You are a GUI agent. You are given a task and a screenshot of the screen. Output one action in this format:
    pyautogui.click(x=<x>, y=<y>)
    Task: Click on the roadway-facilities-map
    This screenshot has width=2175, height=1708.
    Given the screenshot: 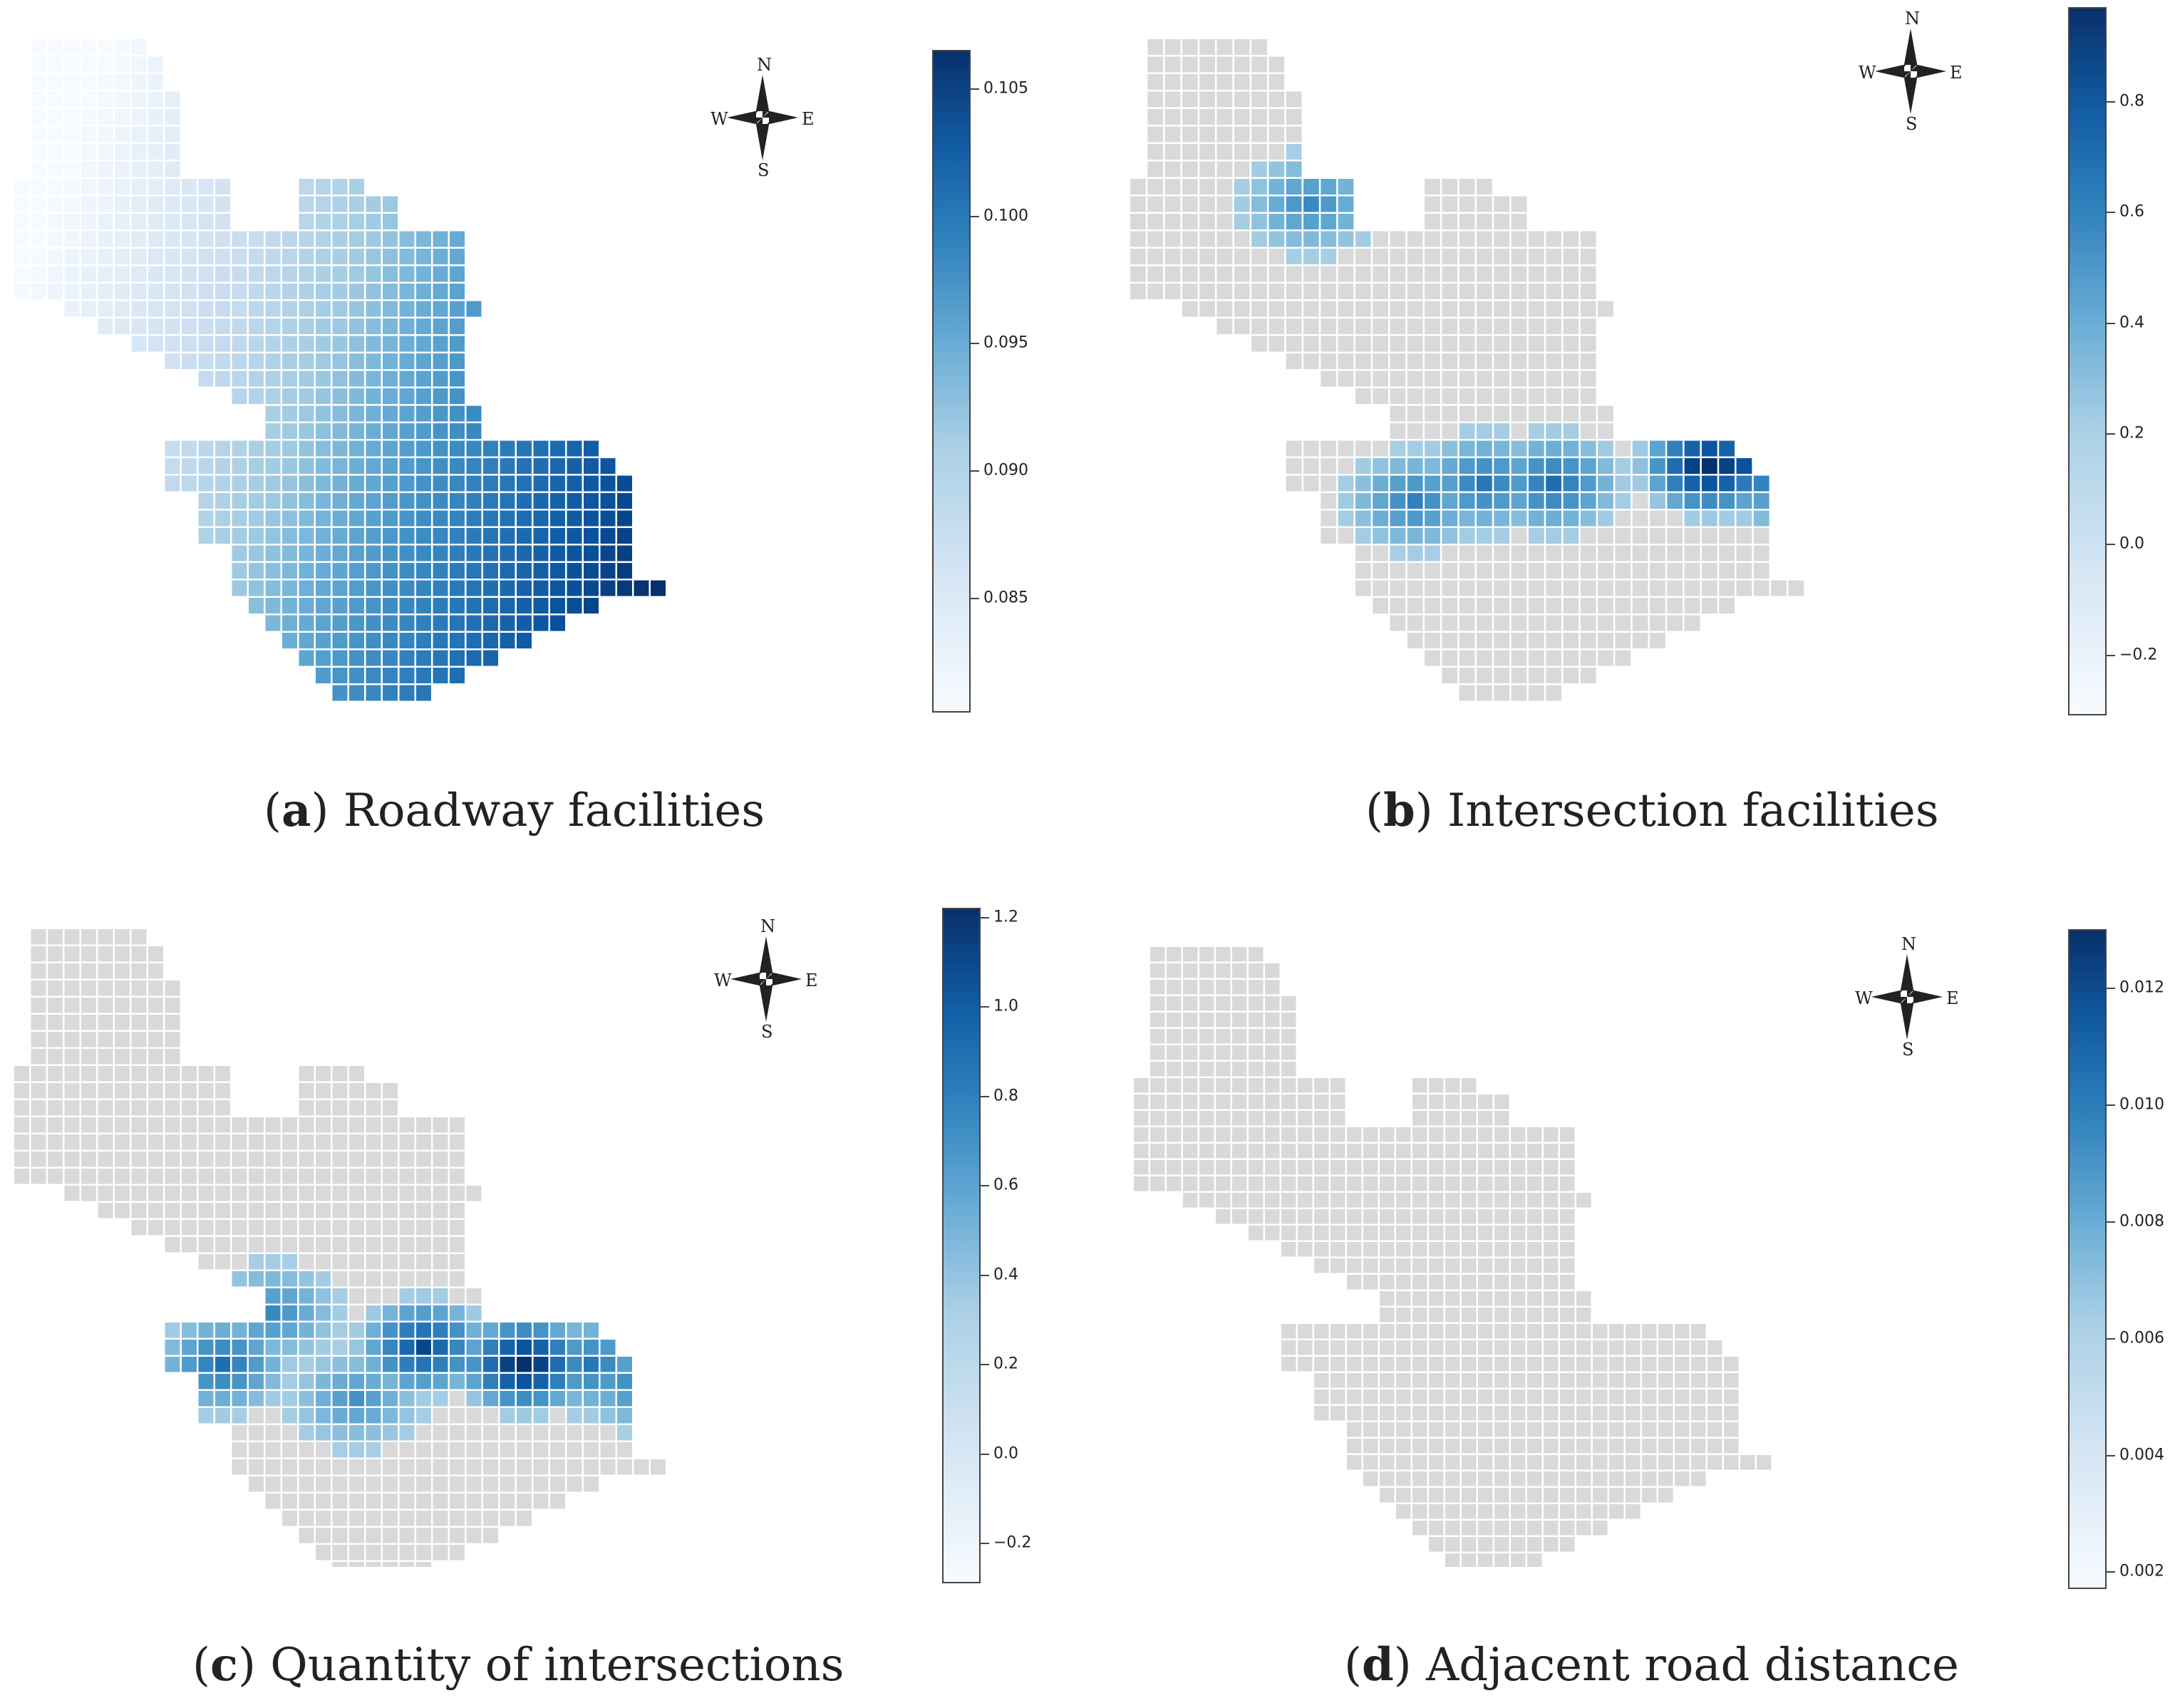 What is the action you would take?
    pyautogui.click(x=340, y=370)
    